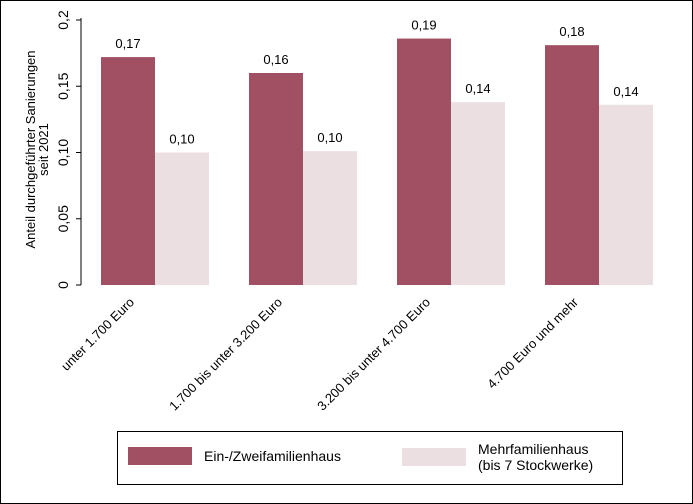 This screenshot has width=693, height=504. I want to click on y-tick-label: 0,15, so click(63, 85).